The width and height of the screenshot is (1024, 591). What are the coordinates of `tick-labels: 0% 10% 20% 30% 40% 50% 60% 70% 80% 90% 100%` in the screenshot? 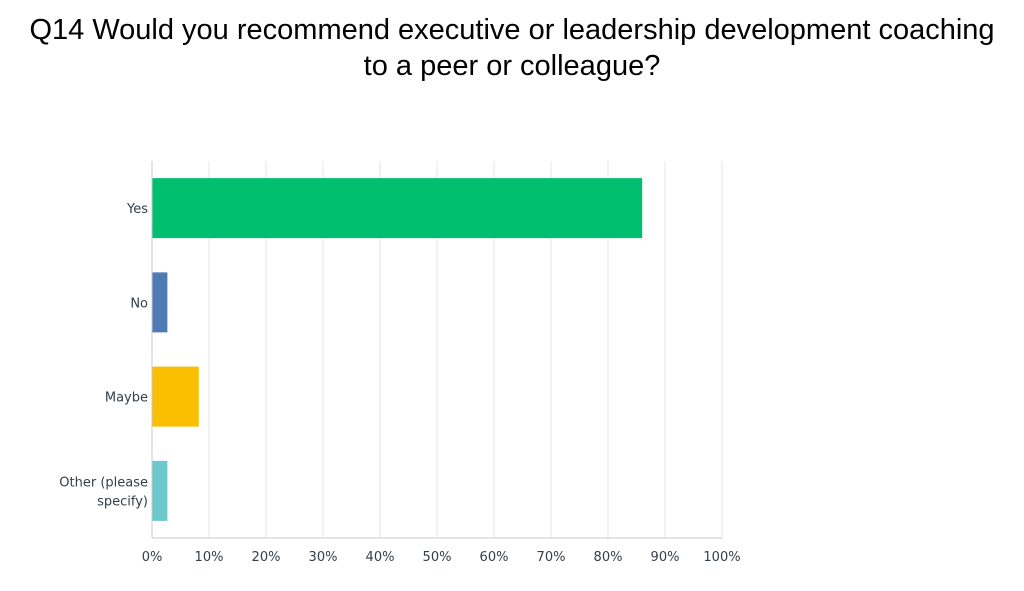 It's located at (441, 557).